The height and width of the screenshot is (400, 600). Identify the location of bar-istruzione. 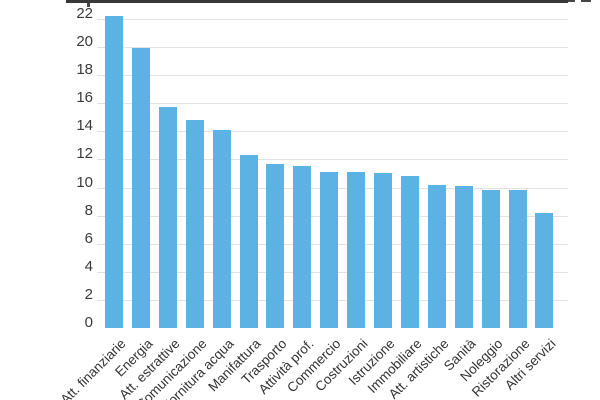
(383, 250).